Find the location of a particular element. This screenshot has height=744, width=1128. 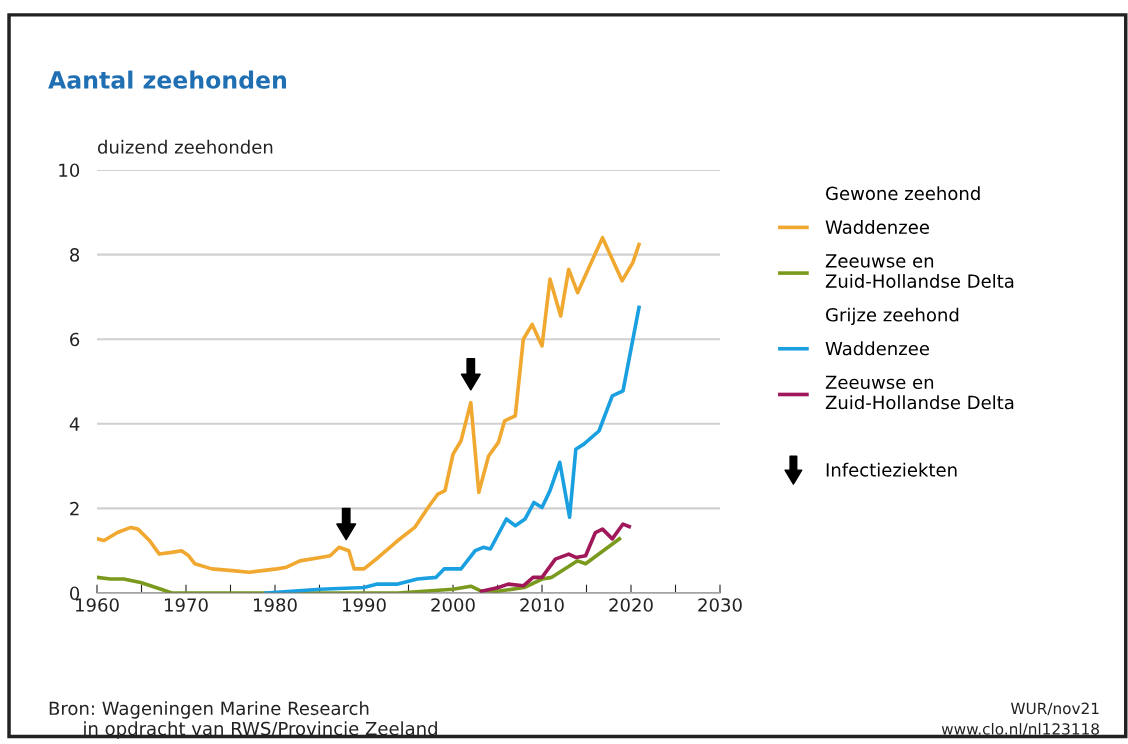

x-tick-label: 2030 is located at coordinates (720, 605).